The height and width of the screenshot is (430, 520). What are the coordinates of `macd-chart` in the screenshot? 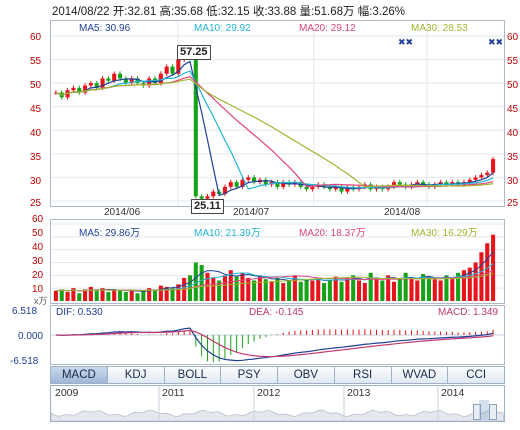 It's located at (277, 335).